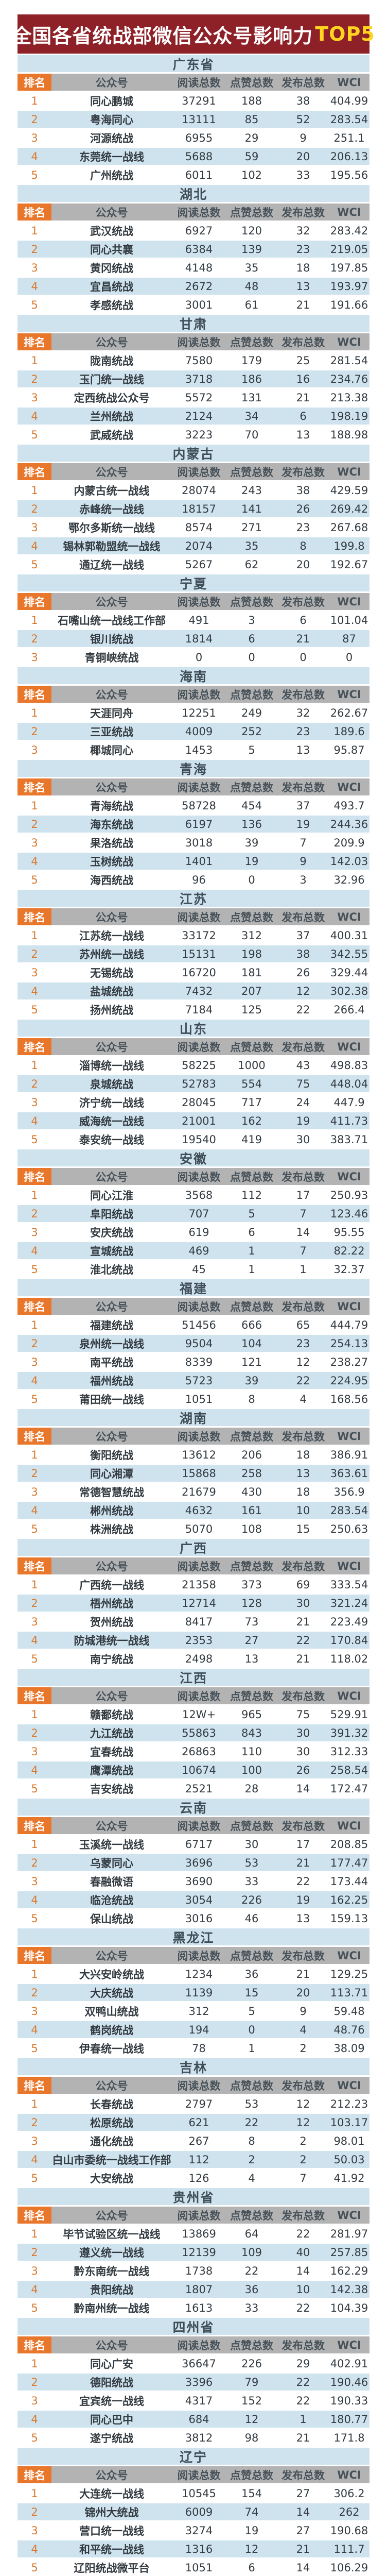 Image resolution: width=387 pixels, height=2576 pixels. I want to click on cell-name: 同心鹏城, so click(111, 101).